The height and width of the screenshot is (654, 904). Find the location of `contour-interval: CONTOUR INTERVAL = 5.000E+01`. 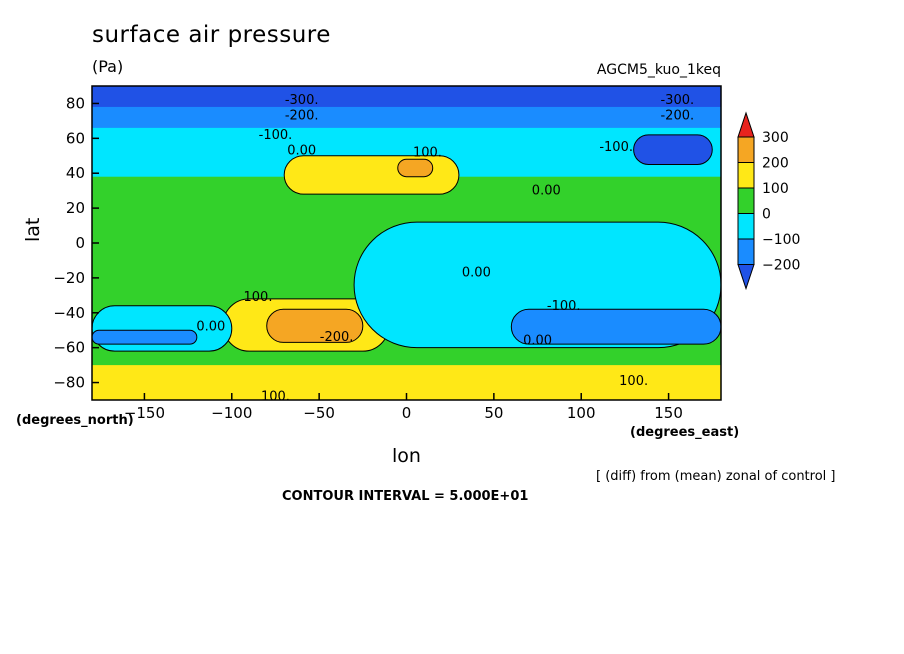

contour-interval: CONTOUR INTERVAL = 5.000E+01 is located at coordinates (405, 496).